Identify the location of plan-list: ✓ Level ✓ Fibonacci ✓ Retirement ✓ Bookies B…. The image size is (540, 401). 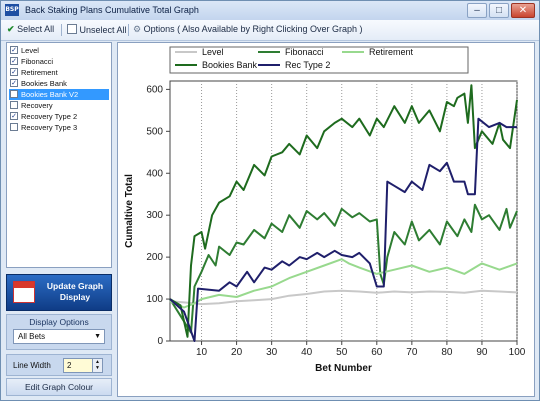
(59, 155).